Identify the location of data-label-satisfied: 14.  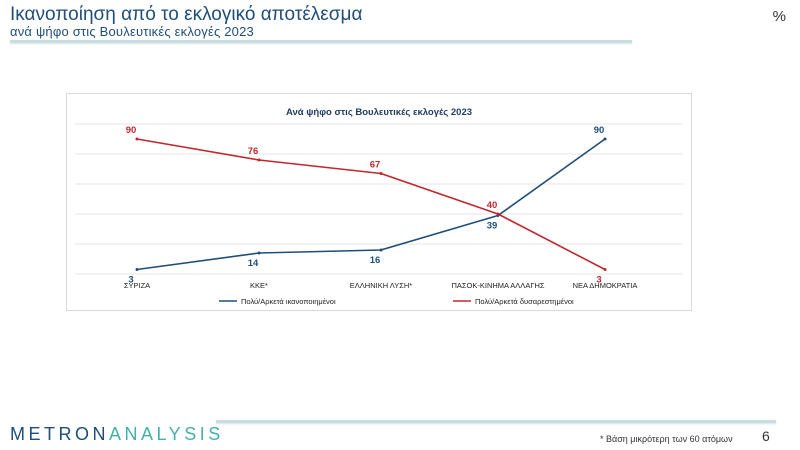
(253, 263).